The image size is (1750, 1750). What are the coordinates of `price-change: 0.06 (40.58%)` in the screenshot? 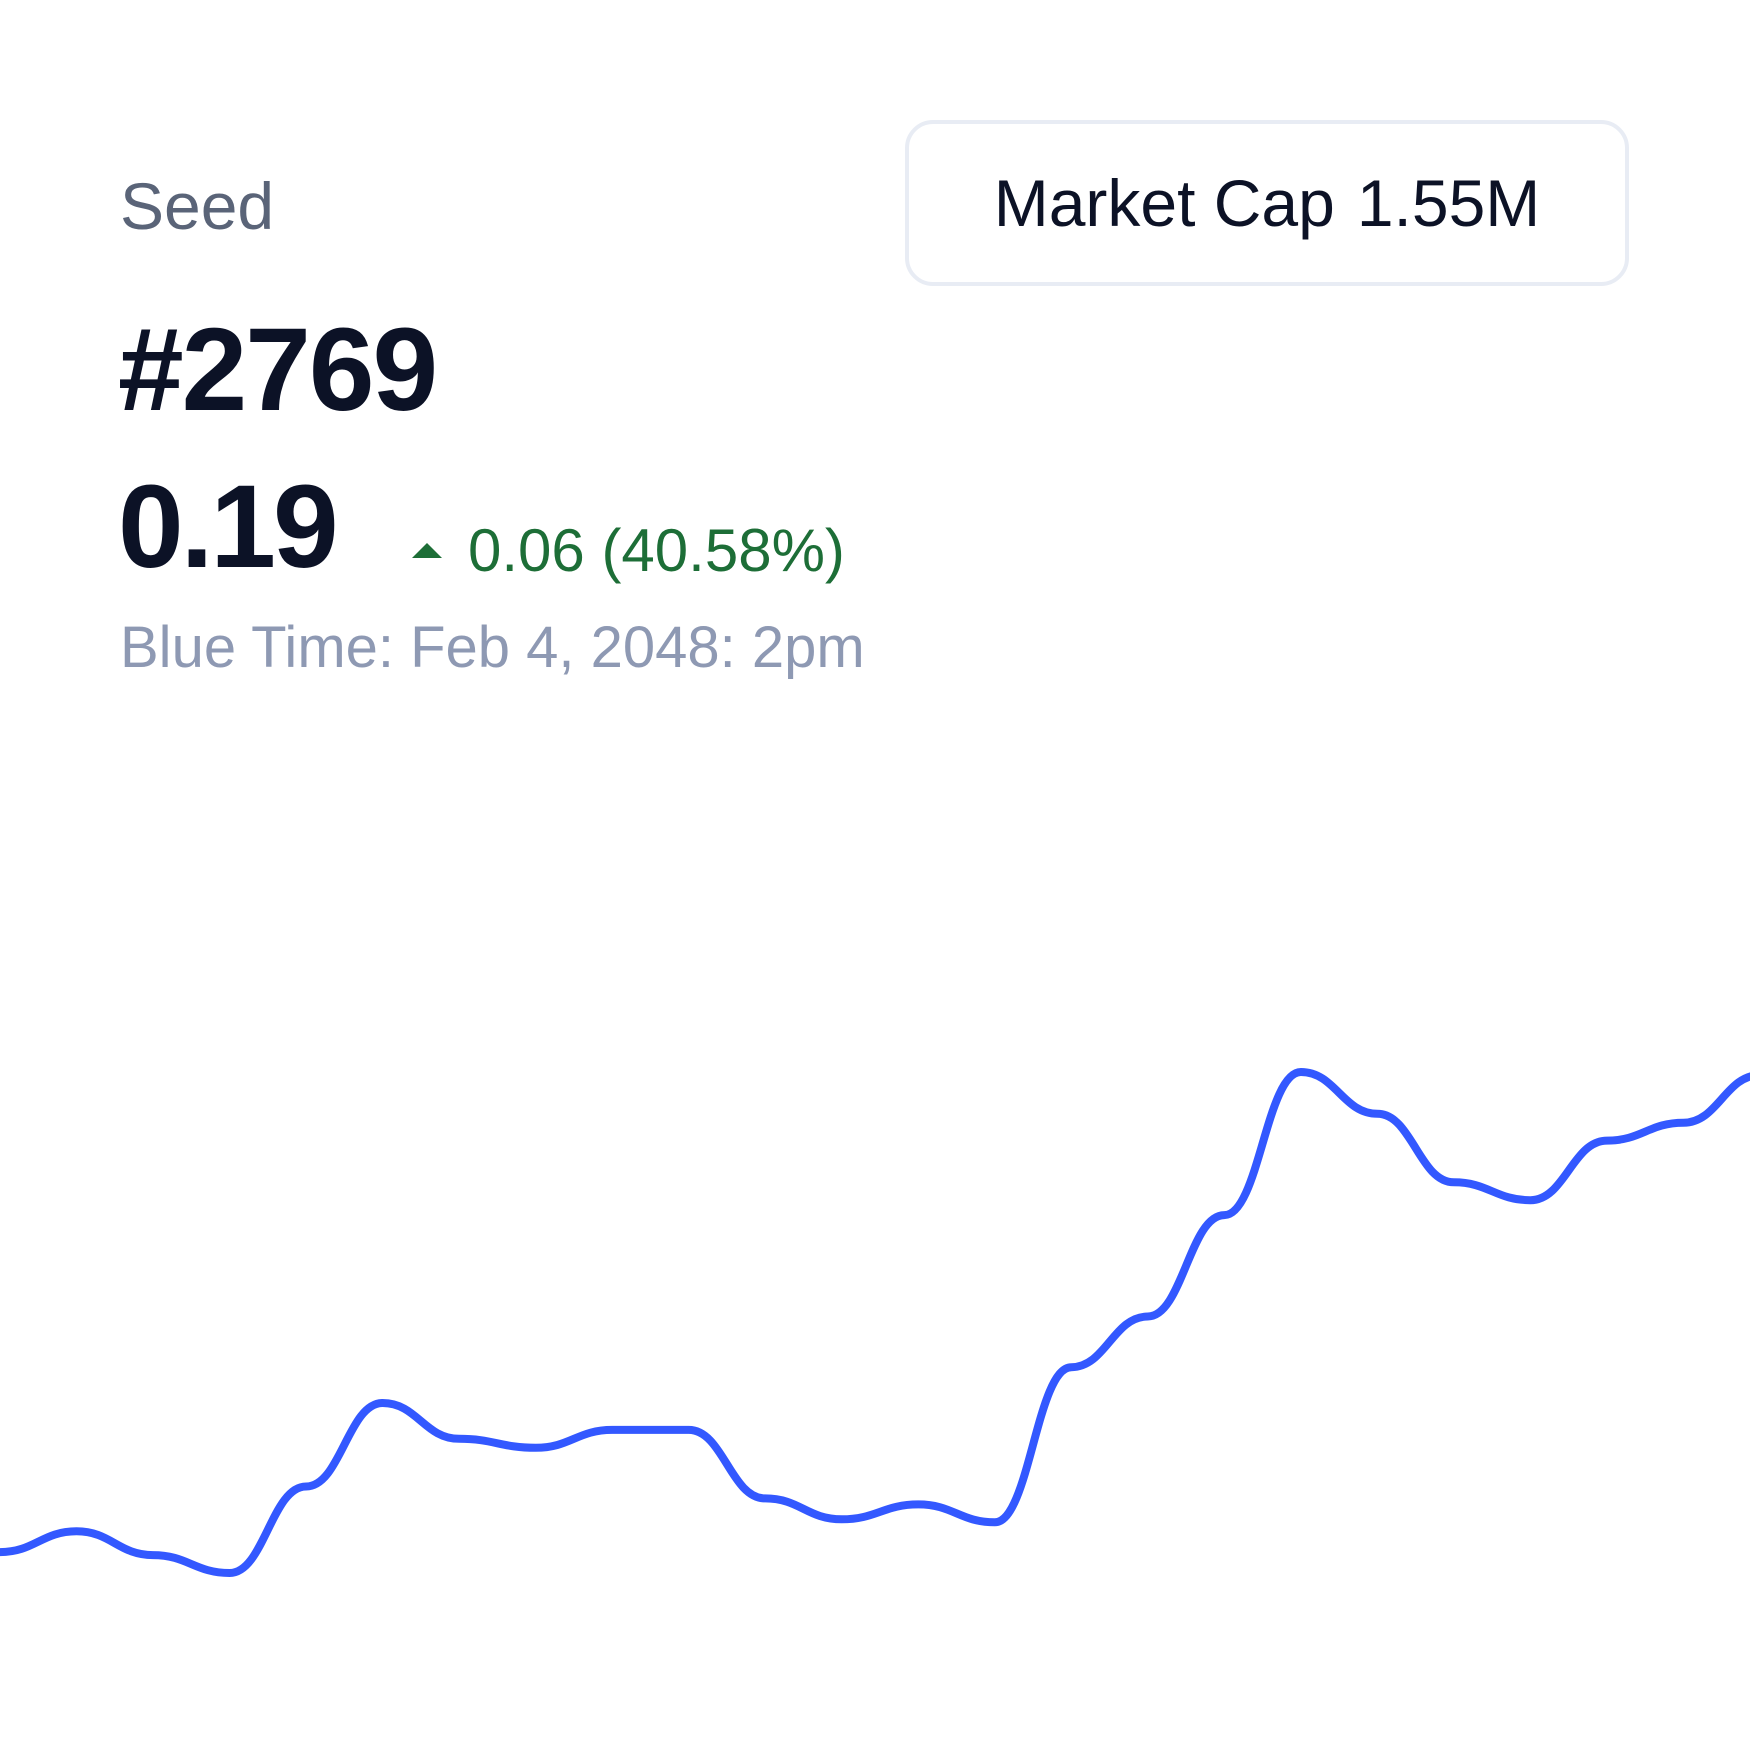 It's located at (628, 550).